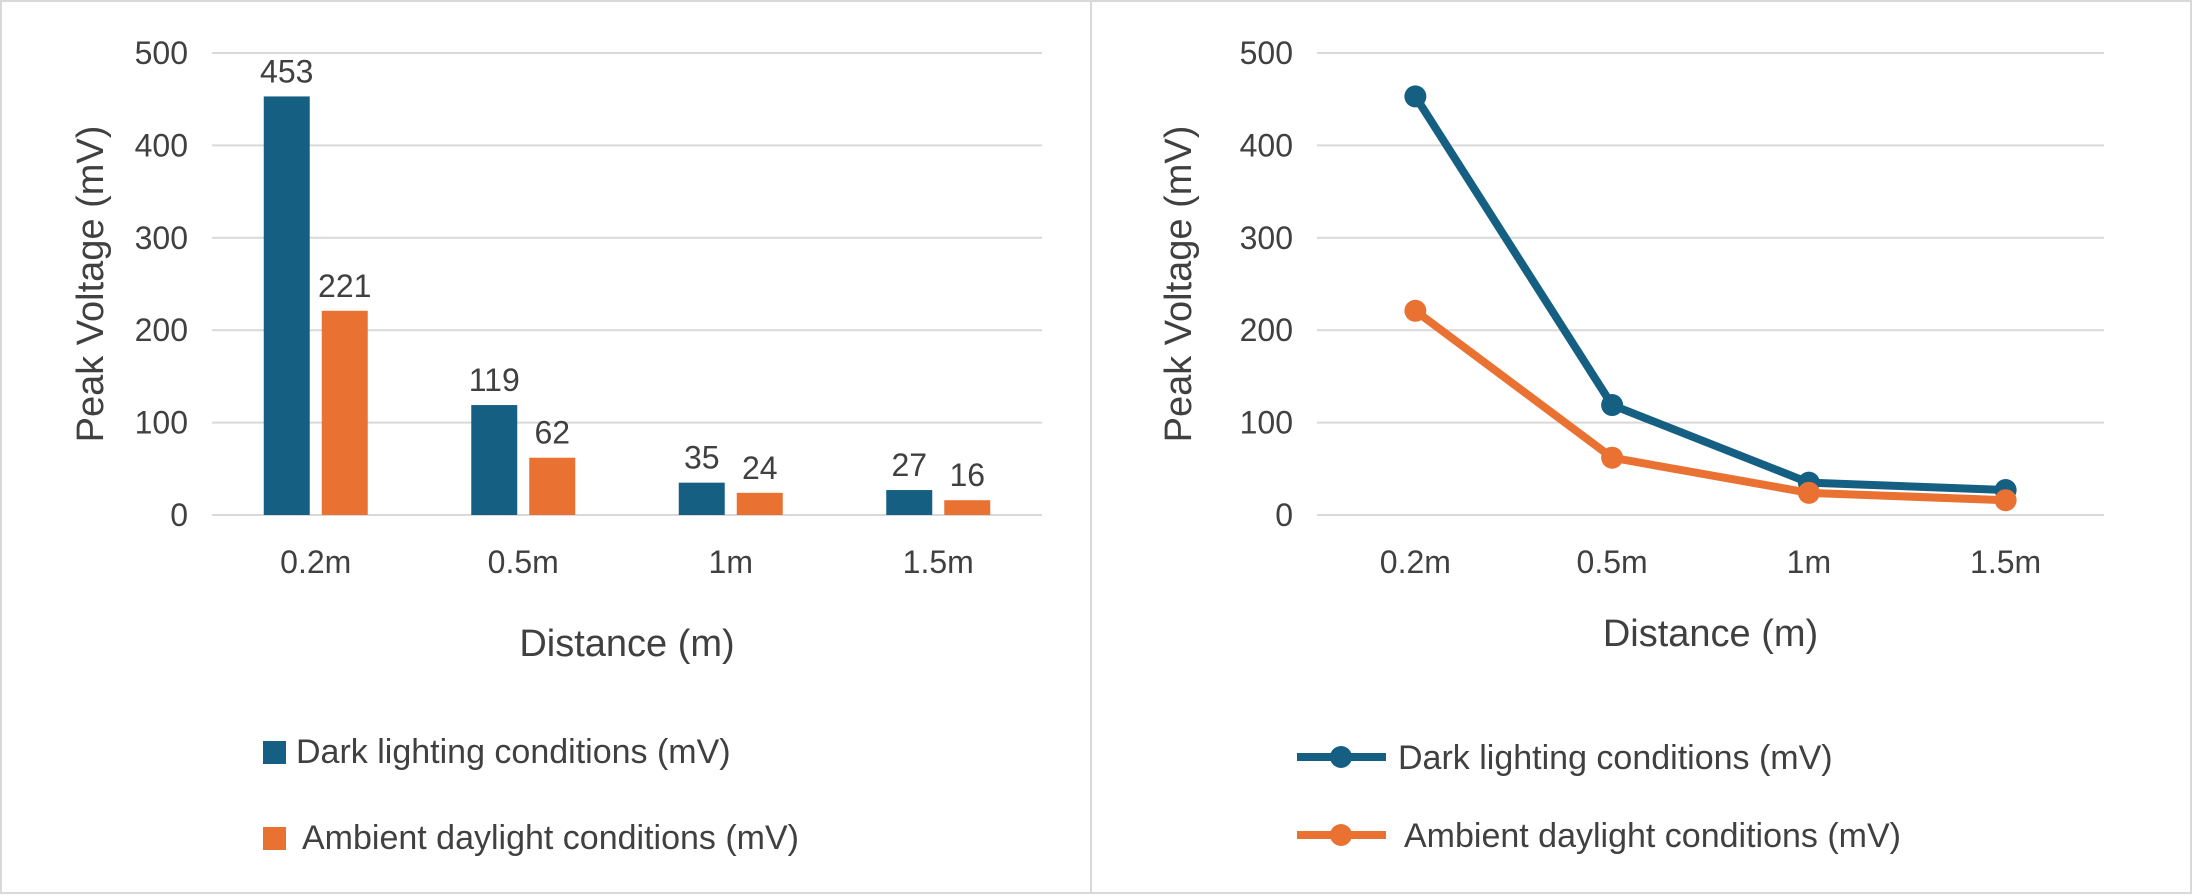  What do you see at coordinates (760, 468) in the screenshot?
I see `data-label: 24` at bounding box center [760, 468].